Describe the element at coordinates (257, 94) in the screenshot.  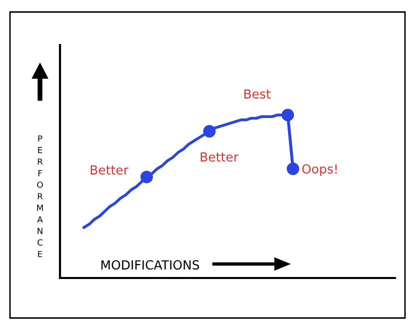
I see `text: Best` at that location.